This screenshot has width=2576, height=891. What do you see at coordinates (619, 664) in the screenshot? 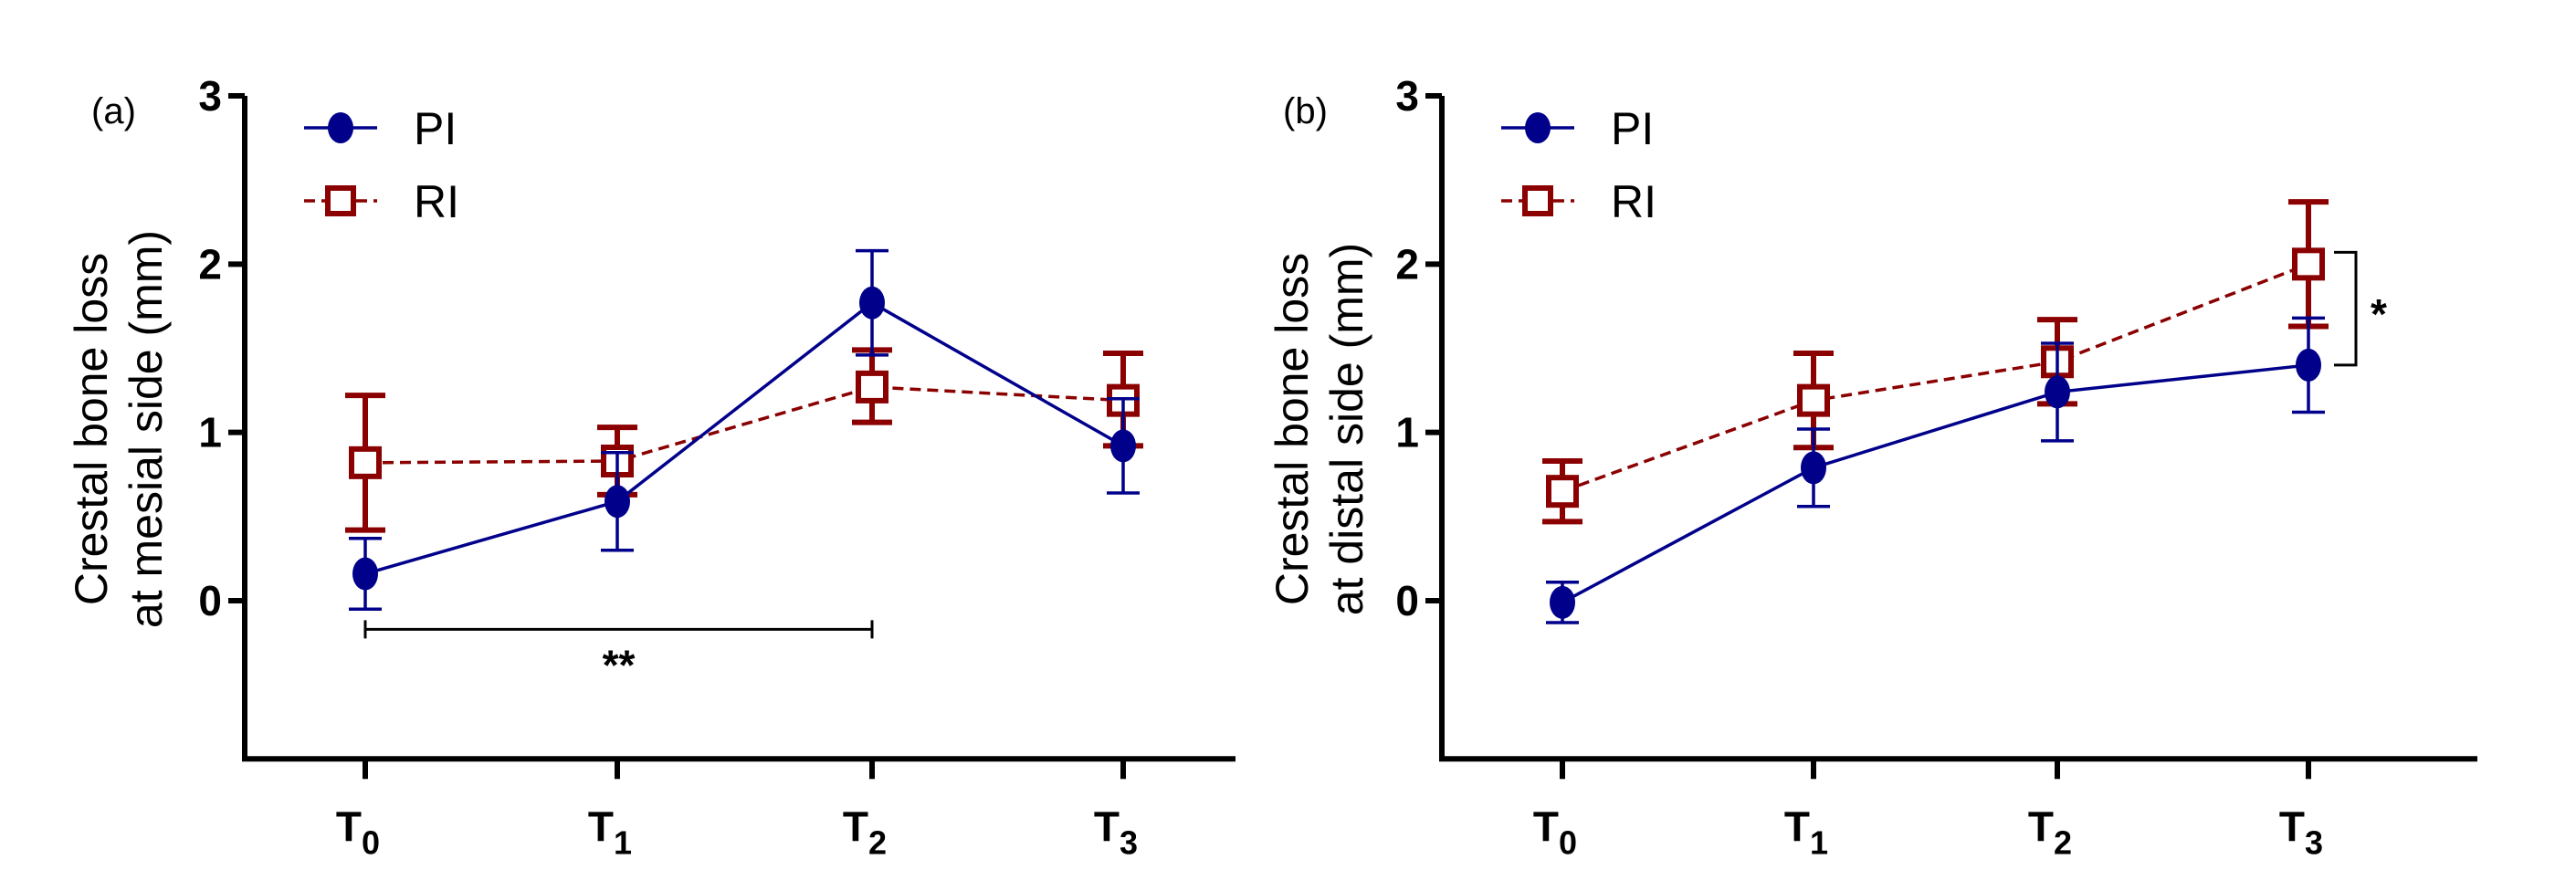
I see `significance-marker: **` at bounding box center [619, 664].